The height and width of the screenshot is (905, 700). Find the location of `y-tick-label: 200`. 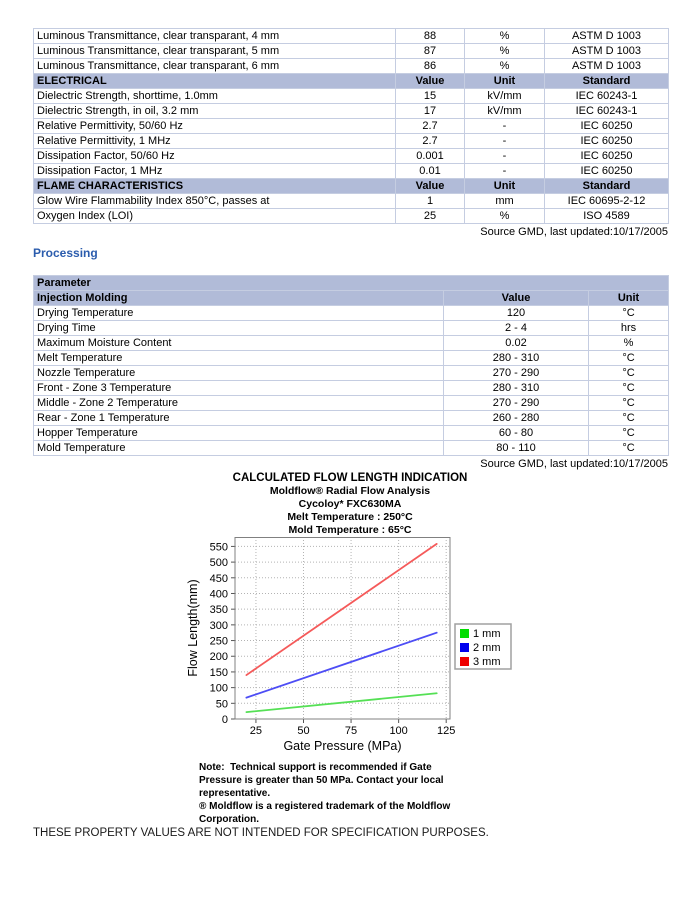

y-tick-label: 200 is located at coordinates (219, 657).